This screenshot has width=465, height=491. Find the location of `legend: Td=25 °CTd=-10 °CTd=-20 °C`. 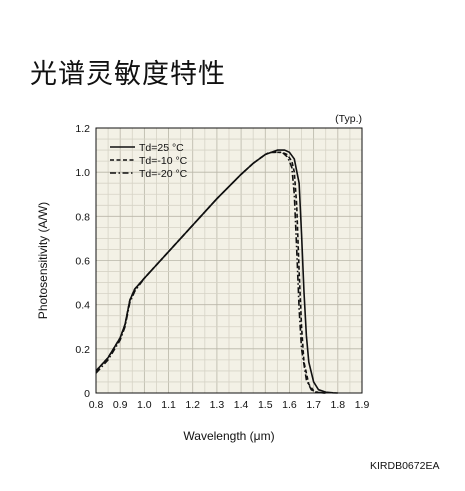

legend: Td=25 °CTd=-10 °CTd=-20 °C is located at coordinates (149, 161).